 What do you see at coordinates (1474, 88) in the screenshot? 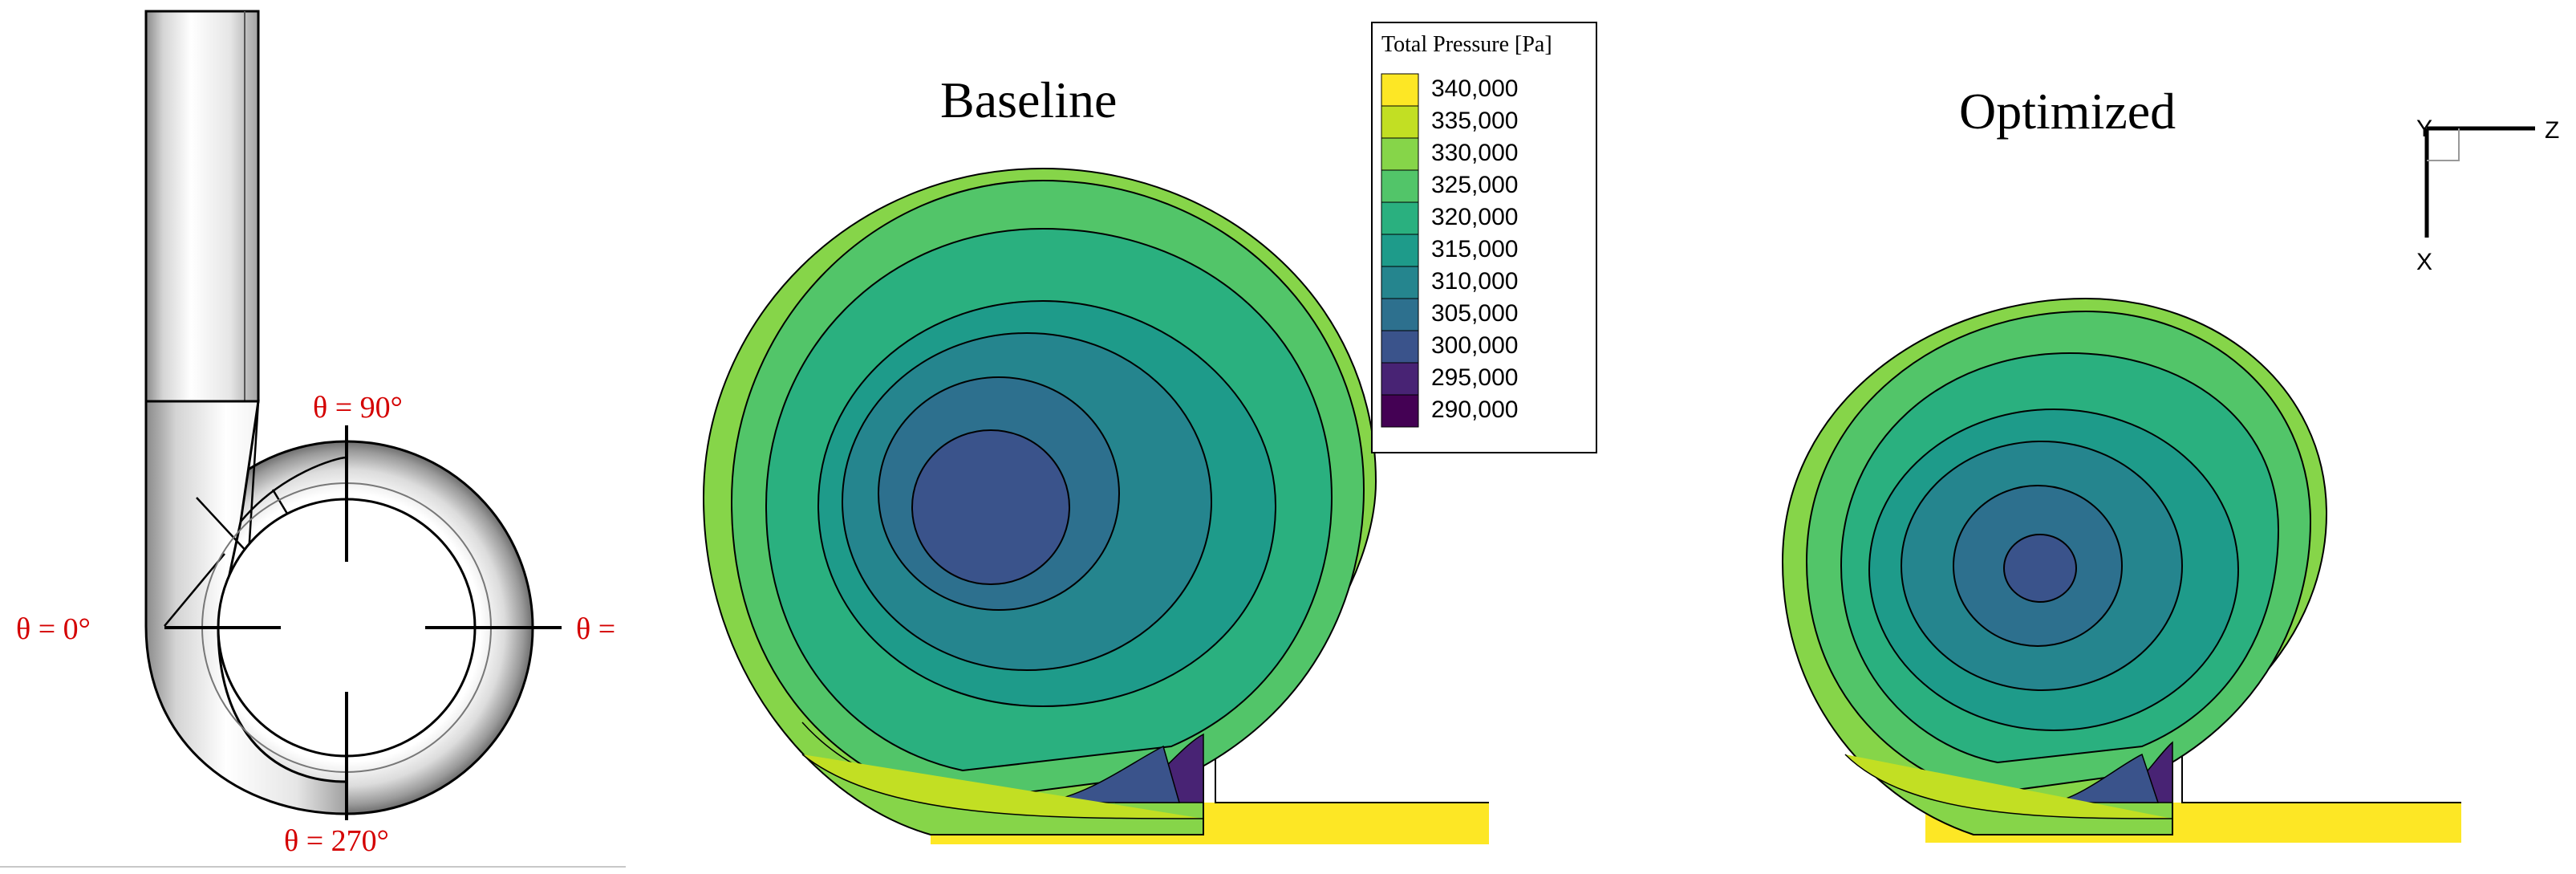
I see `legend-level-label: 340,000` at bounding box center [1474, 88].